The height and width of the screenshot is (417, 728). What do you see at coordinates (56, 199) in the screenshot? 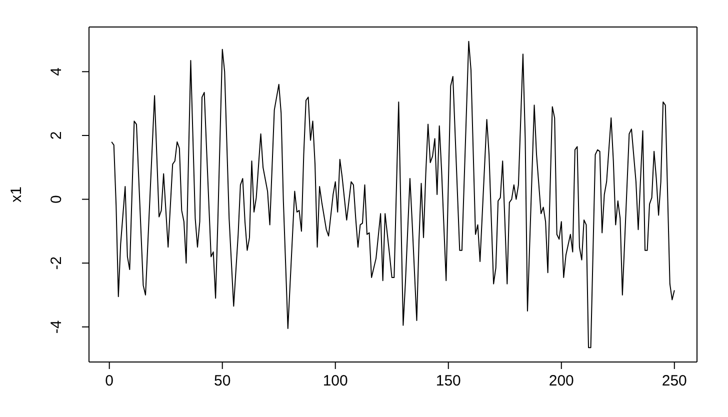
I see `y-tick-label: 0` at bounding box center [56, 199].